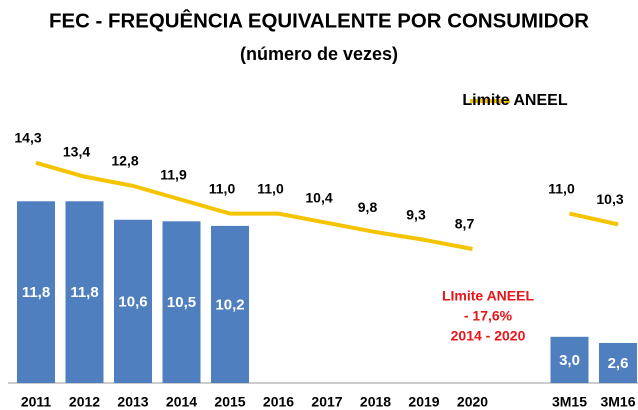 This screenshot has height=410, width=638. I want to click on line-value-label: 9,8, so click(368, 207).